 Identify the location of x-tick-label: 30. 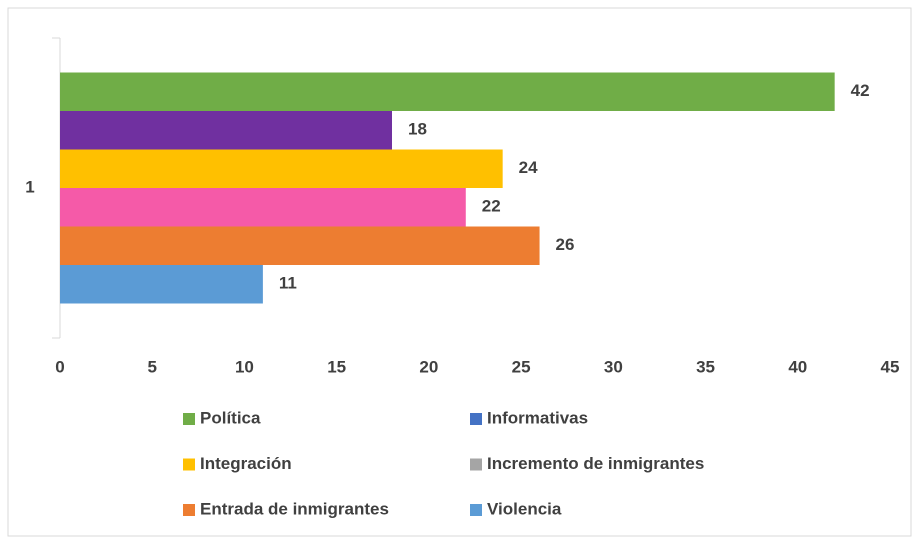
(613, 366).